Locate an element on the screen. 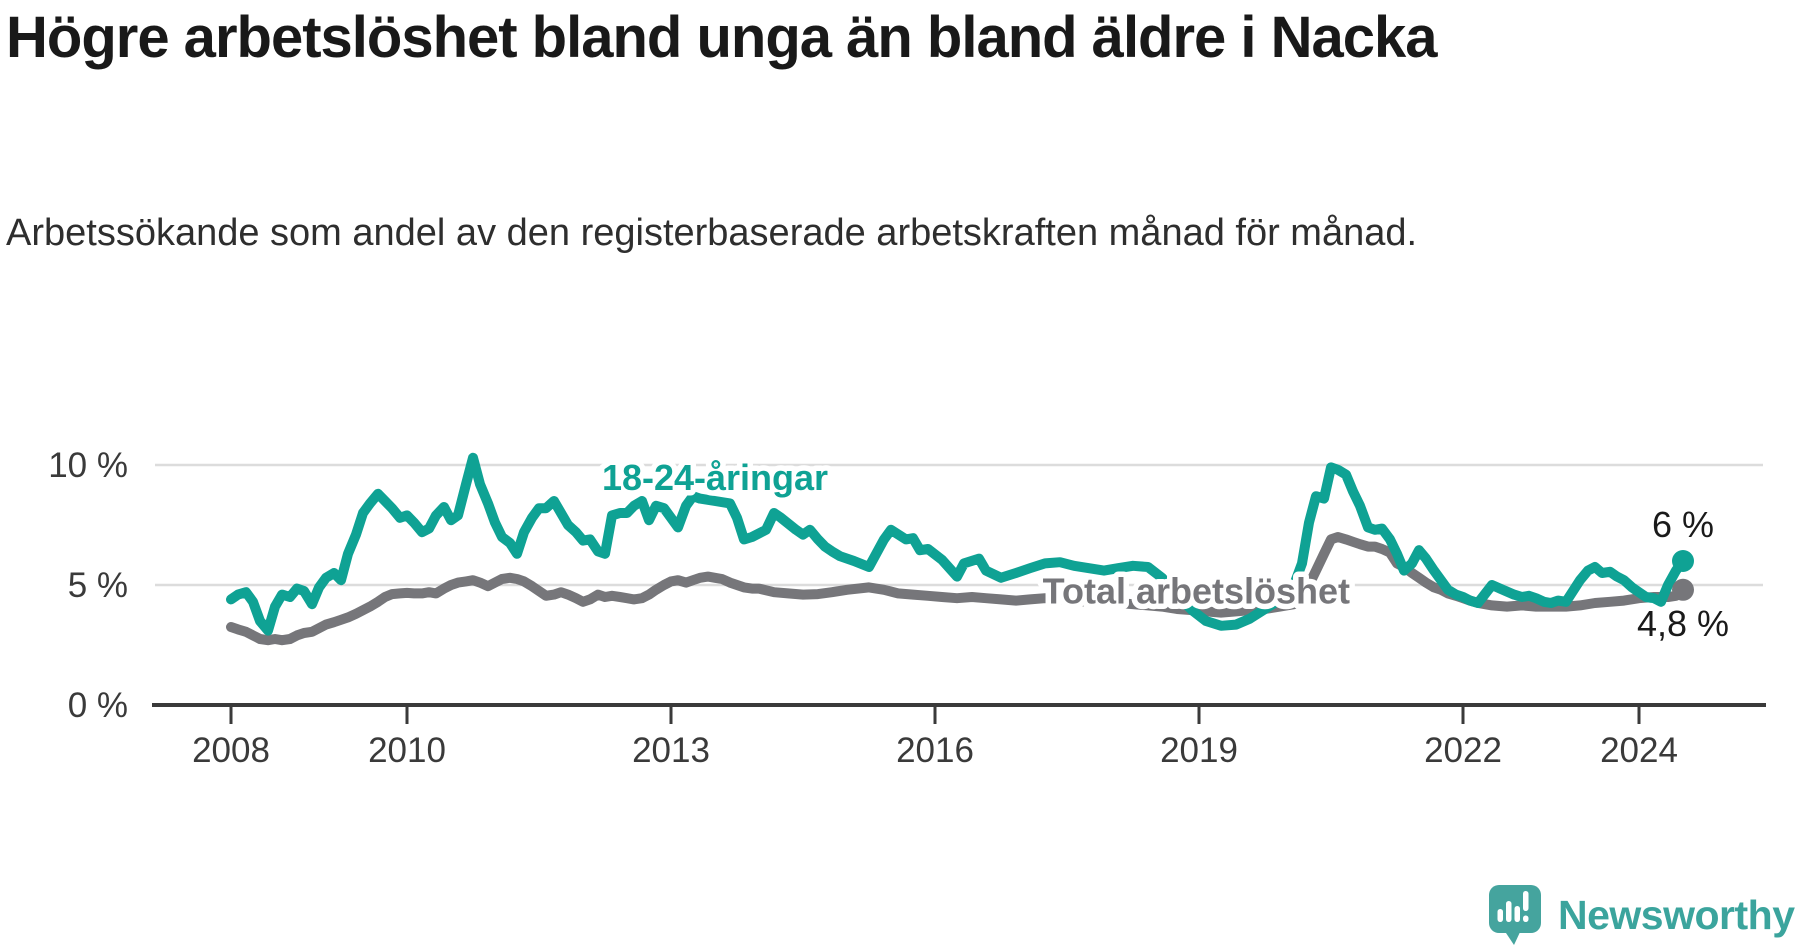 This screenshot has width=1800, height=948. y-axis-label-5: 5 % is located at coordinates (98, 585).